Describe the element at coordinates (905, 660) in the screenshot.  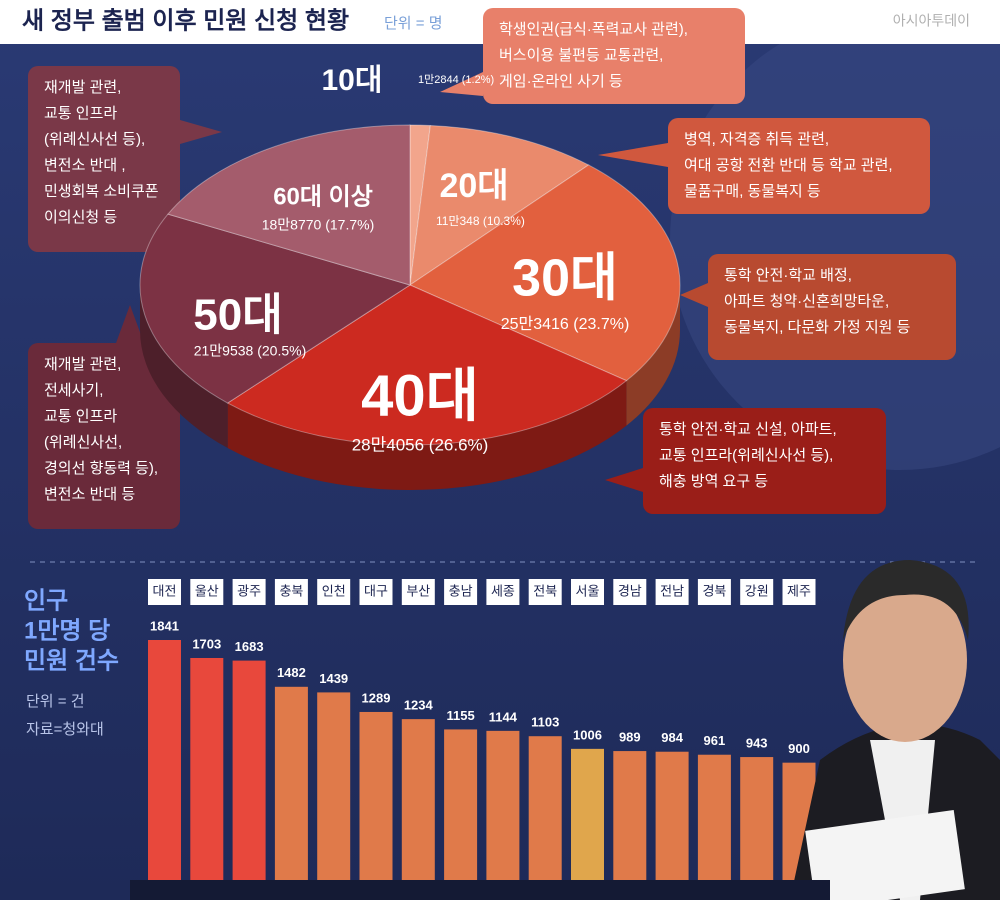
I see `face` at that location.